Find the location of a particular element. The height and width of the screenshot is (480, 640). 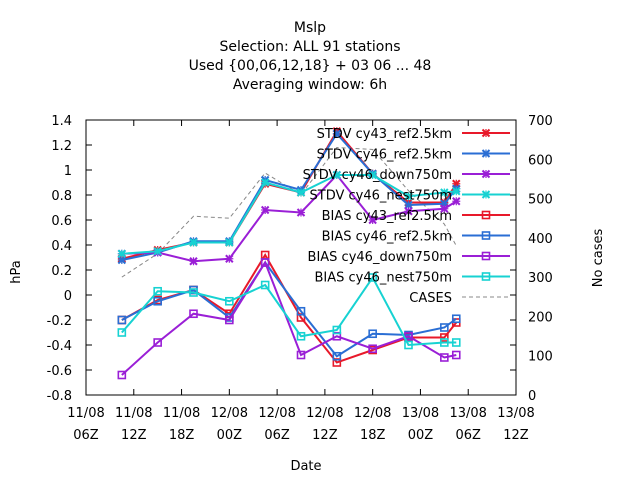

legend-label: BIAS cy46_down750m is located at coordinates (380, 257).